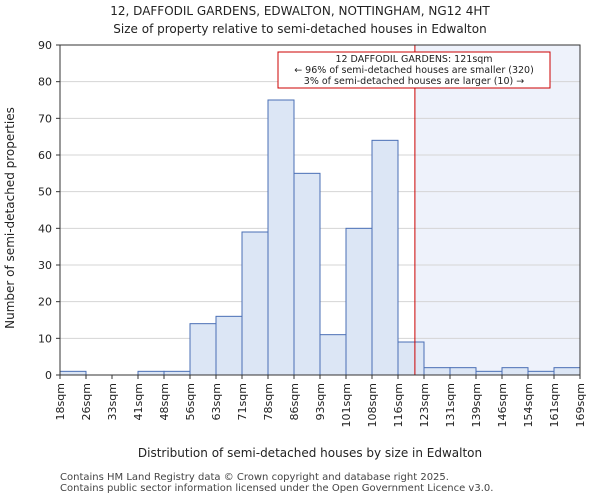 The image size is (600, 500). What do you see at coordinates (45, 192) in the screenshot?
I see `y-tick-label-50: 50` at bounding box center [45, 192].